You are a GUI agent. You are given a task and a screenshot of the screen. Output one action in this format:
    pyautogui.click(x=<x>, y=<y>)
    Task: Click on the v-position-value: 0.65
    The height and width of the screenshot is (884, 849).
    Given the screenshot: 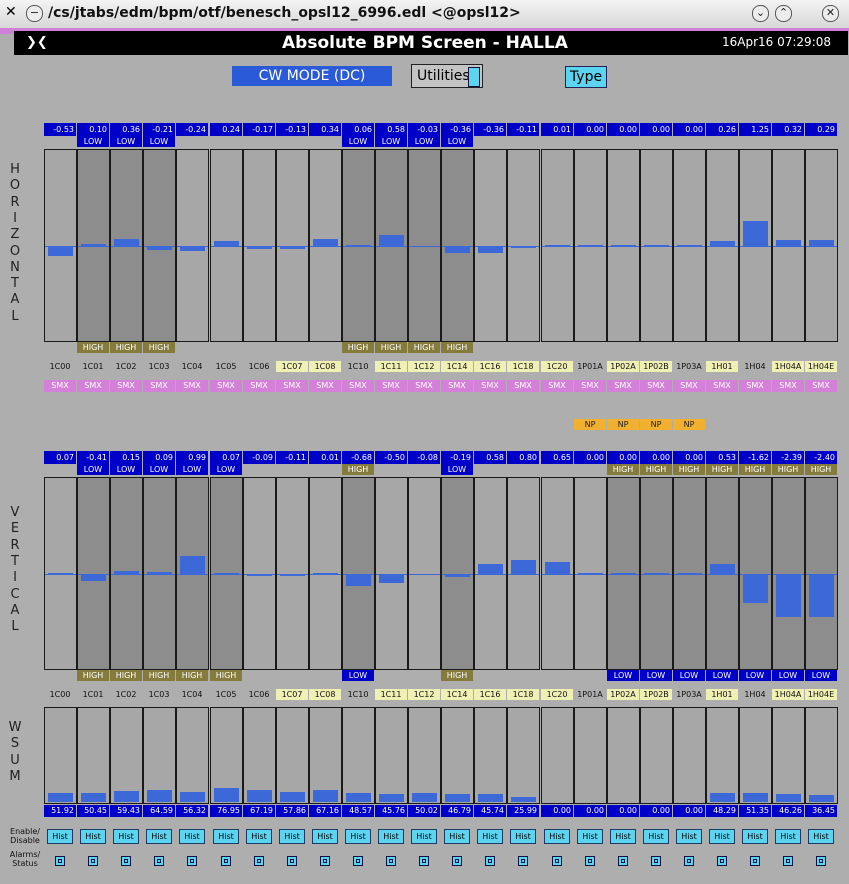 What is the action you would take?
    pyautogui.click(x=557, y=457)
    